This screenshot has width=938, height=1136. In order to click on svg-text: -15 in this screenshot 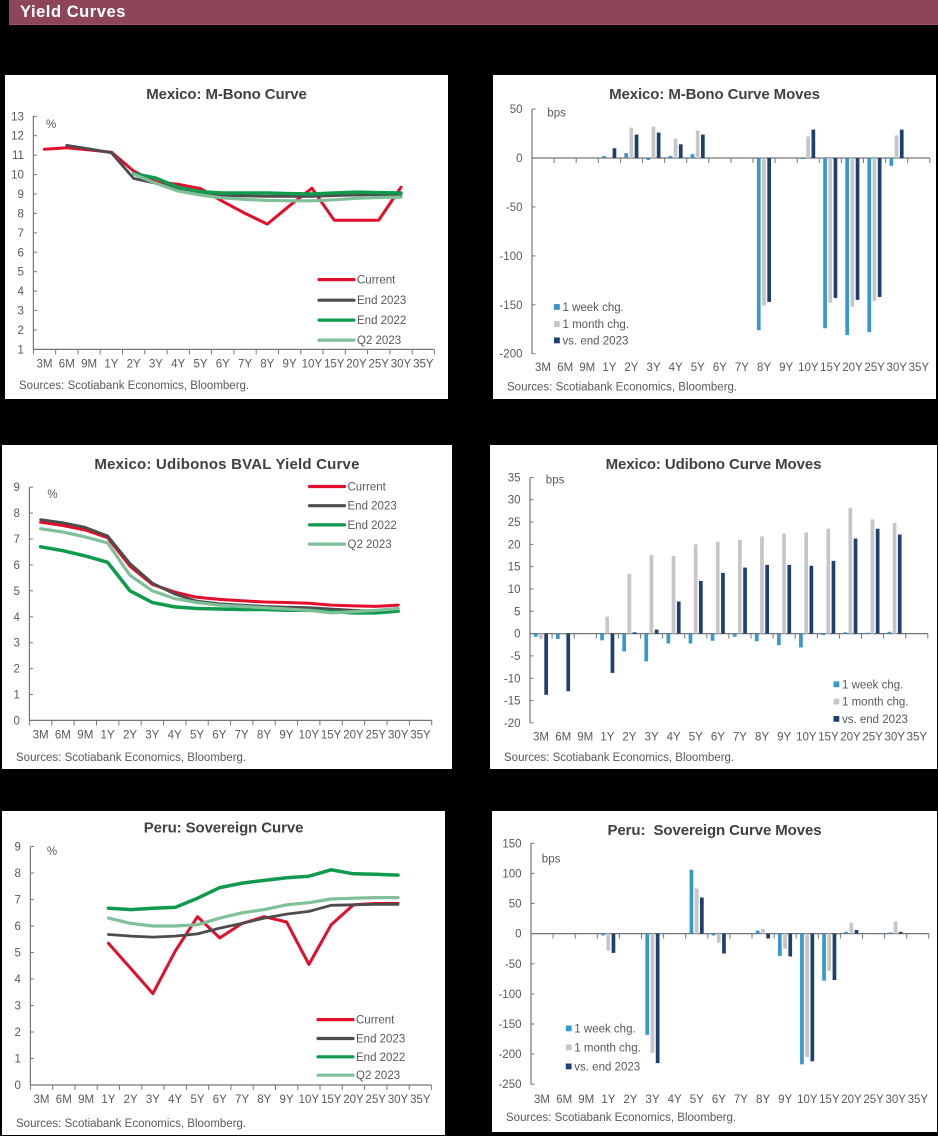, I will do `click(512, 702)`.